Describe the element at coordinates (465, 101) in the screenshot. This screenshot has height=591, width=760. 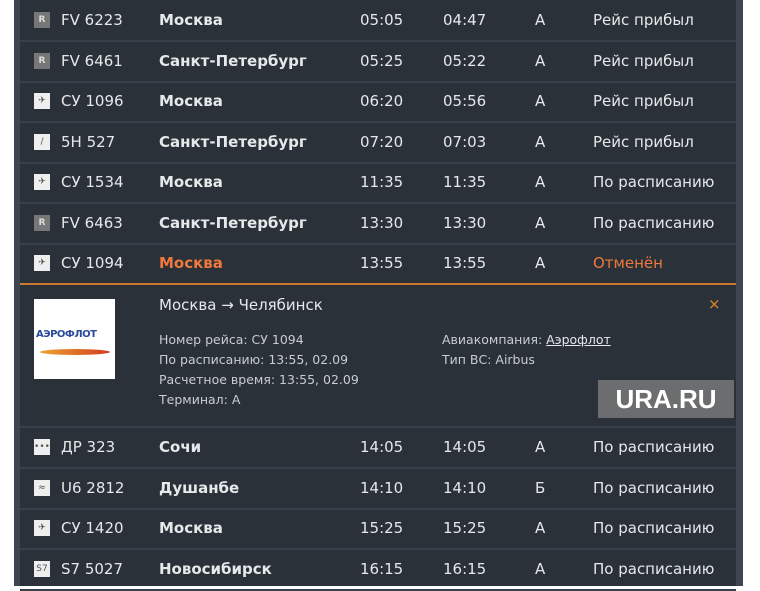
I see `estimated-time: 05:56` at that location.